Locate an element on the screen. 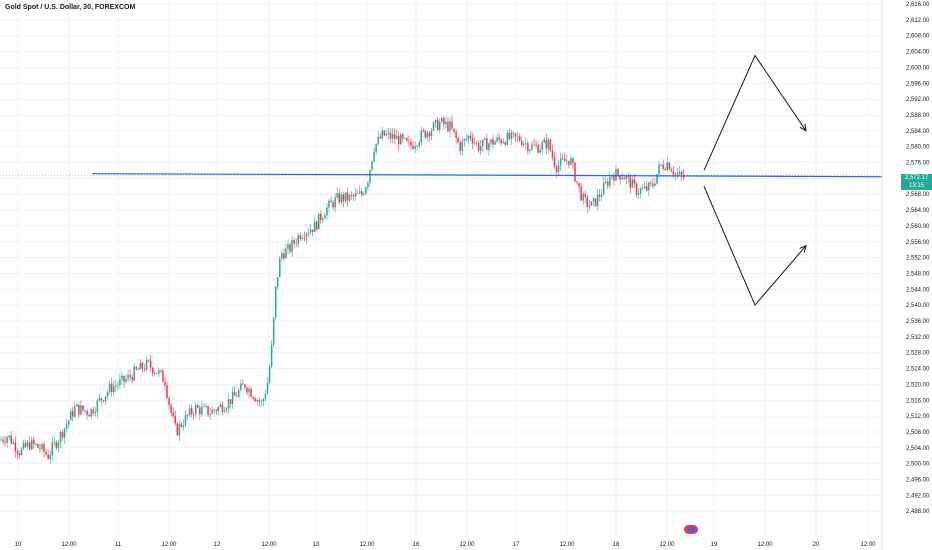  time-tick-label: 10 is located at coordinates (18, 545).